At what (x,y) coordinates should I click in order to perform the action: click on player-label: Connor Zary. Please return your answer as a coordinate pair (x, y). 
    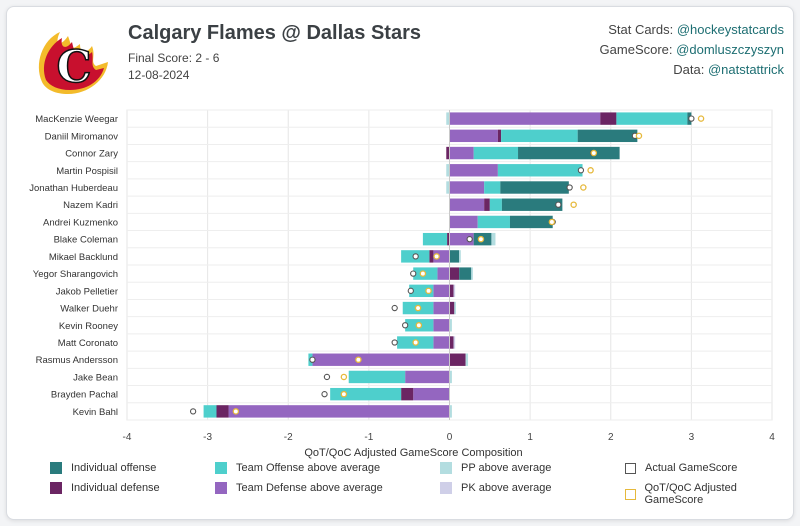
    Looking at the image, I should click on (91, 154).